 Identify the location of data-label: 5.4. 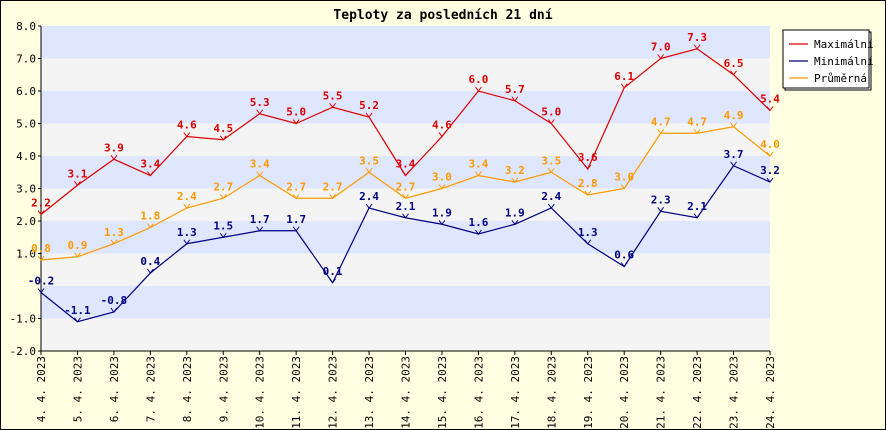
(770, 99).